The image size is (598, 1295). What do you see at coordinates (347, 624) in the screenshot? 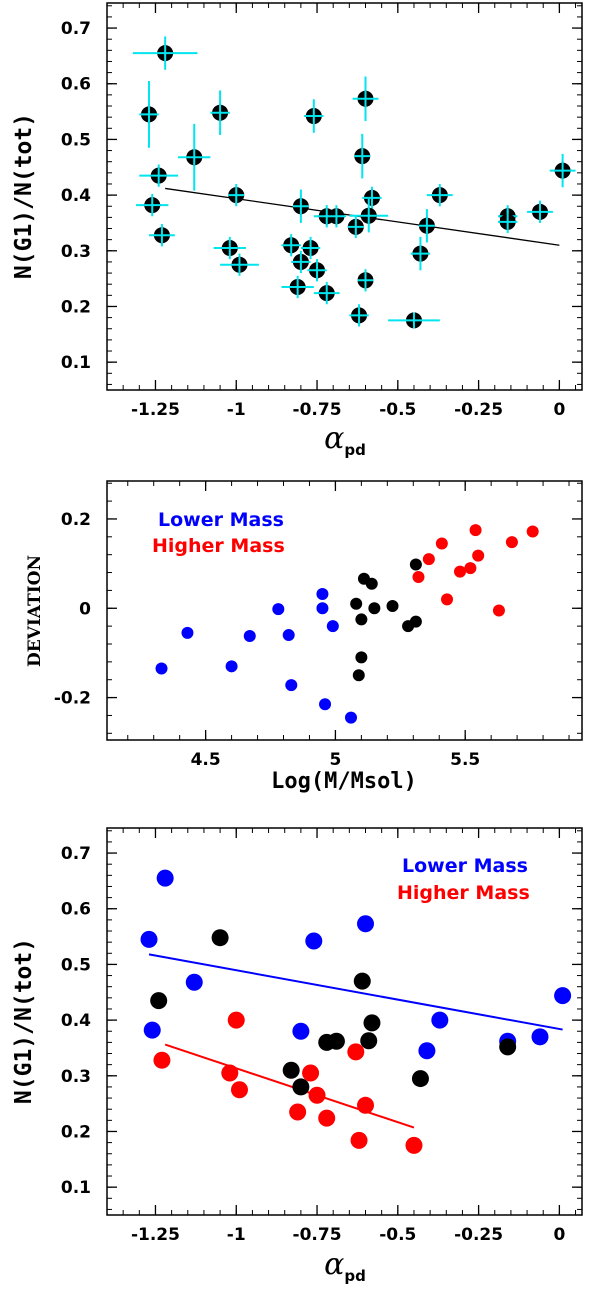
I see `data-marks` at bounding box center [347, 624].